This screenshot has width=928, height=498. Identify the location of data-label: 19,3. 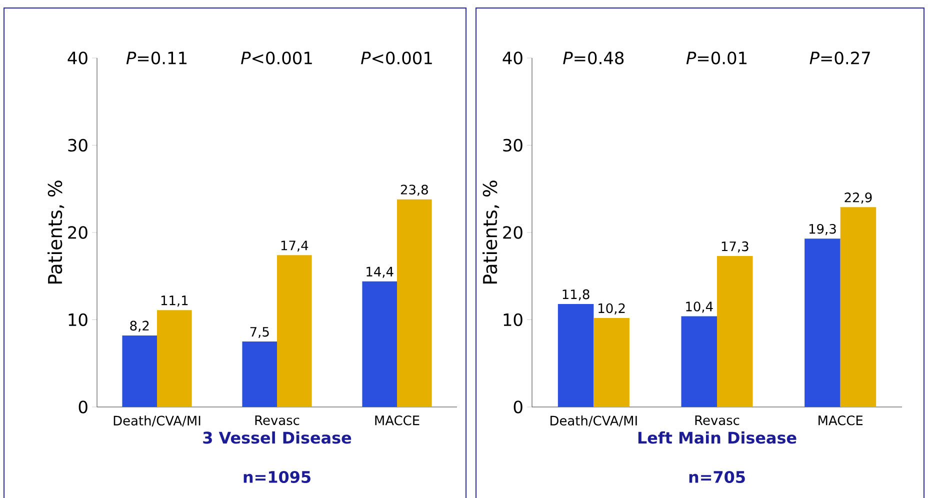
(822, 230).